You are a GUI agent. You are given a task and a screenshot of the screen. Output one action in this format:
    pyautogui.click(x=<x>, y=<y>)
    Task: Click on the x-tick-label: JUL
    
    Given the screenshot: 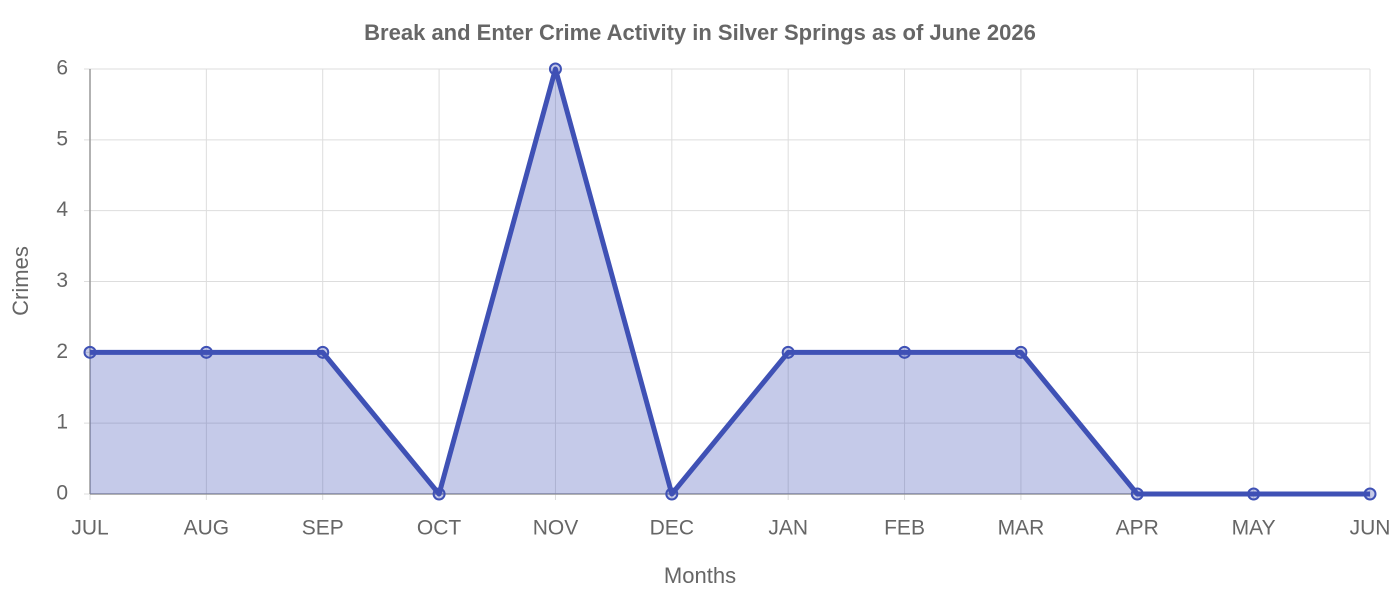 What is the action you would take?
    pyautogui.click(x=89, y=528)
    